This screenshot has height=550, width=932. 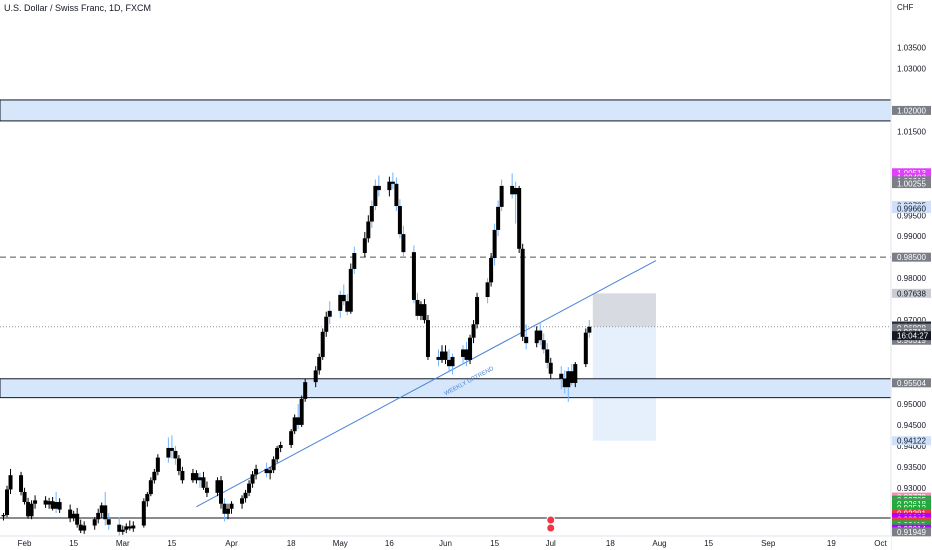 I want to click on stop-loss-zone, so click(x=624, y=310).